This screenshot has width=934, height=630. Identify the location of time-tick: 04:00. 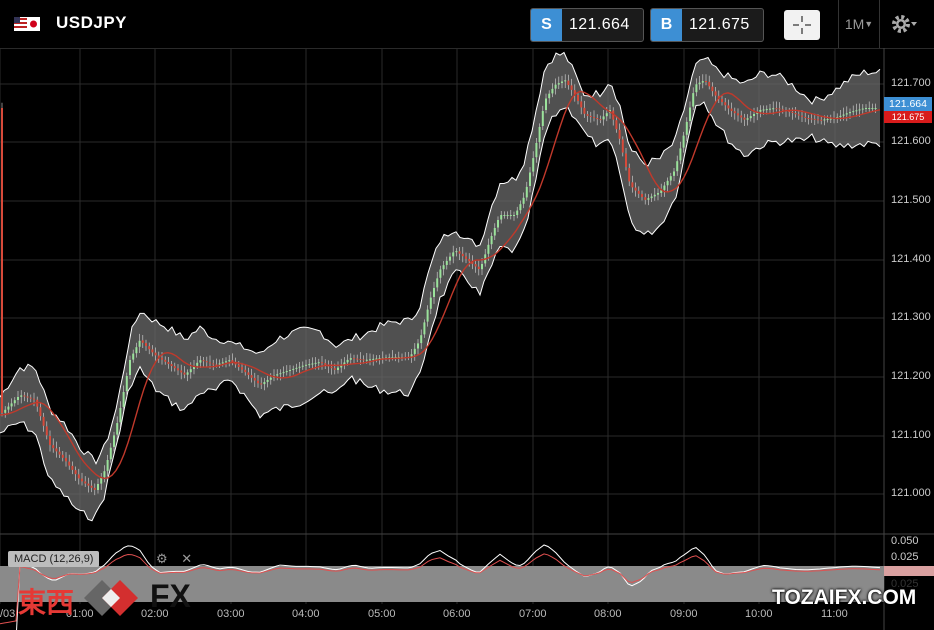
(306, 614).